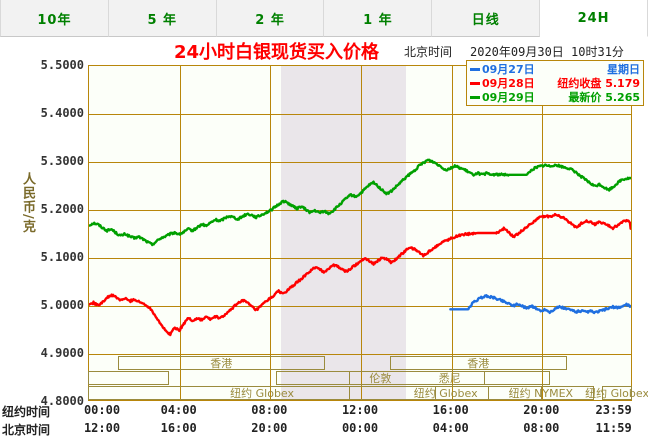 This screenshot has height=440, width=648. Describe the element at coordinates (62, 65) in the screenshot. I see `y-axis-tick: 5.5000` at that location.